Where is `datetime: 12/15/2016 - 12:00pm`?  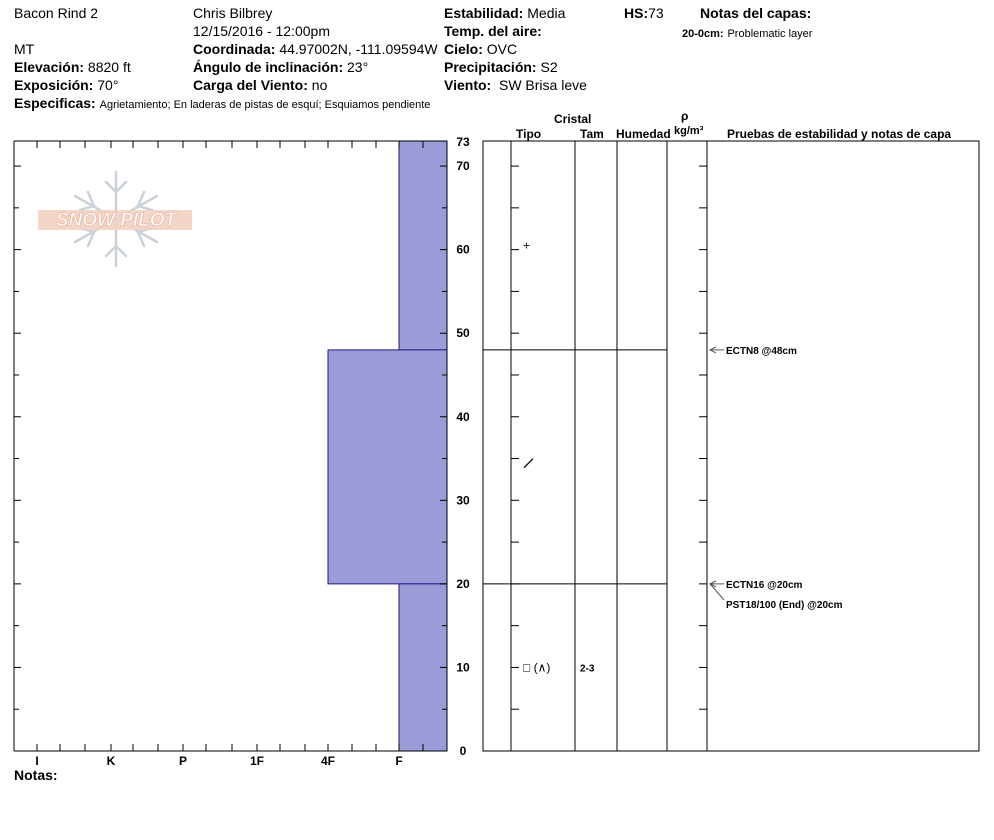 datetime: 12/15/2016 - 12:00pm is located at coordinates (261, 31).